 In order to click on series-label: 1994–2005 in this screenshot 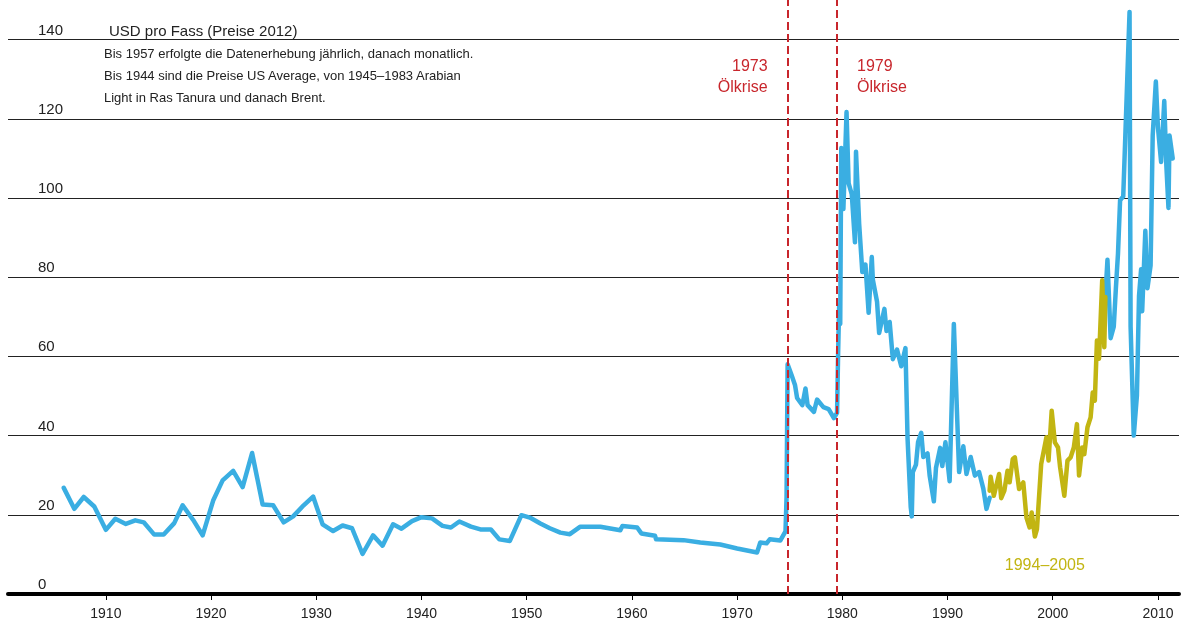, I will do `click(1044, 565)`.